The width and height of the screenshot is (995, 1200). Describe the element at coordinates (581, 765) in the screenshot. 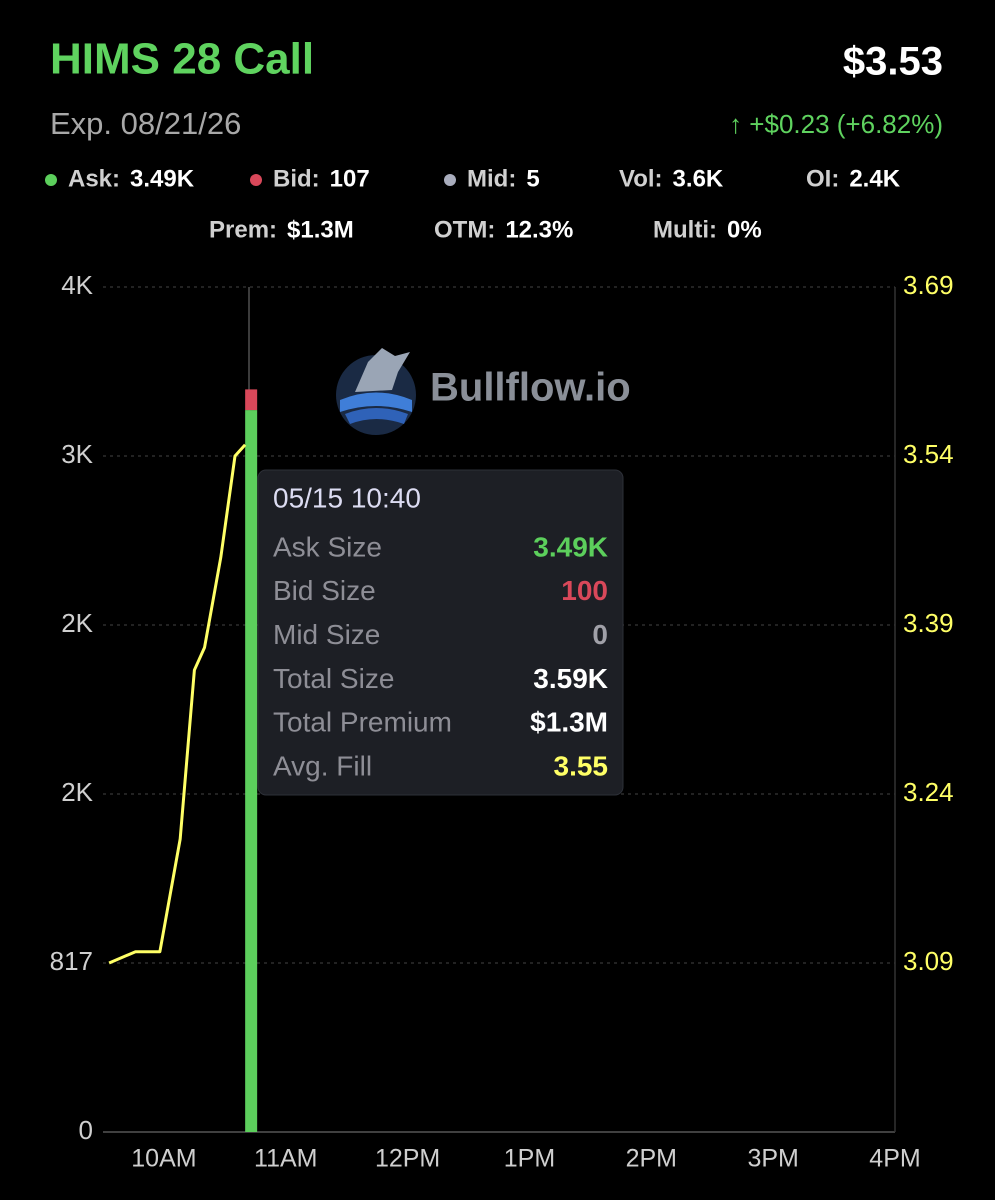

I see `tooltip-value: 3.55` at that location.